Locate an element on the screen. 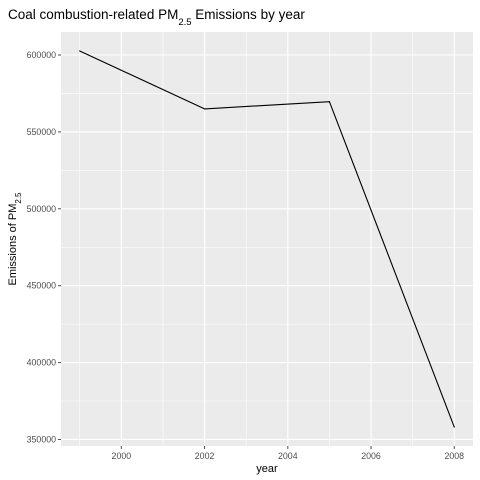  x-tick-label: 2006 is located at coordinates (371, 456).